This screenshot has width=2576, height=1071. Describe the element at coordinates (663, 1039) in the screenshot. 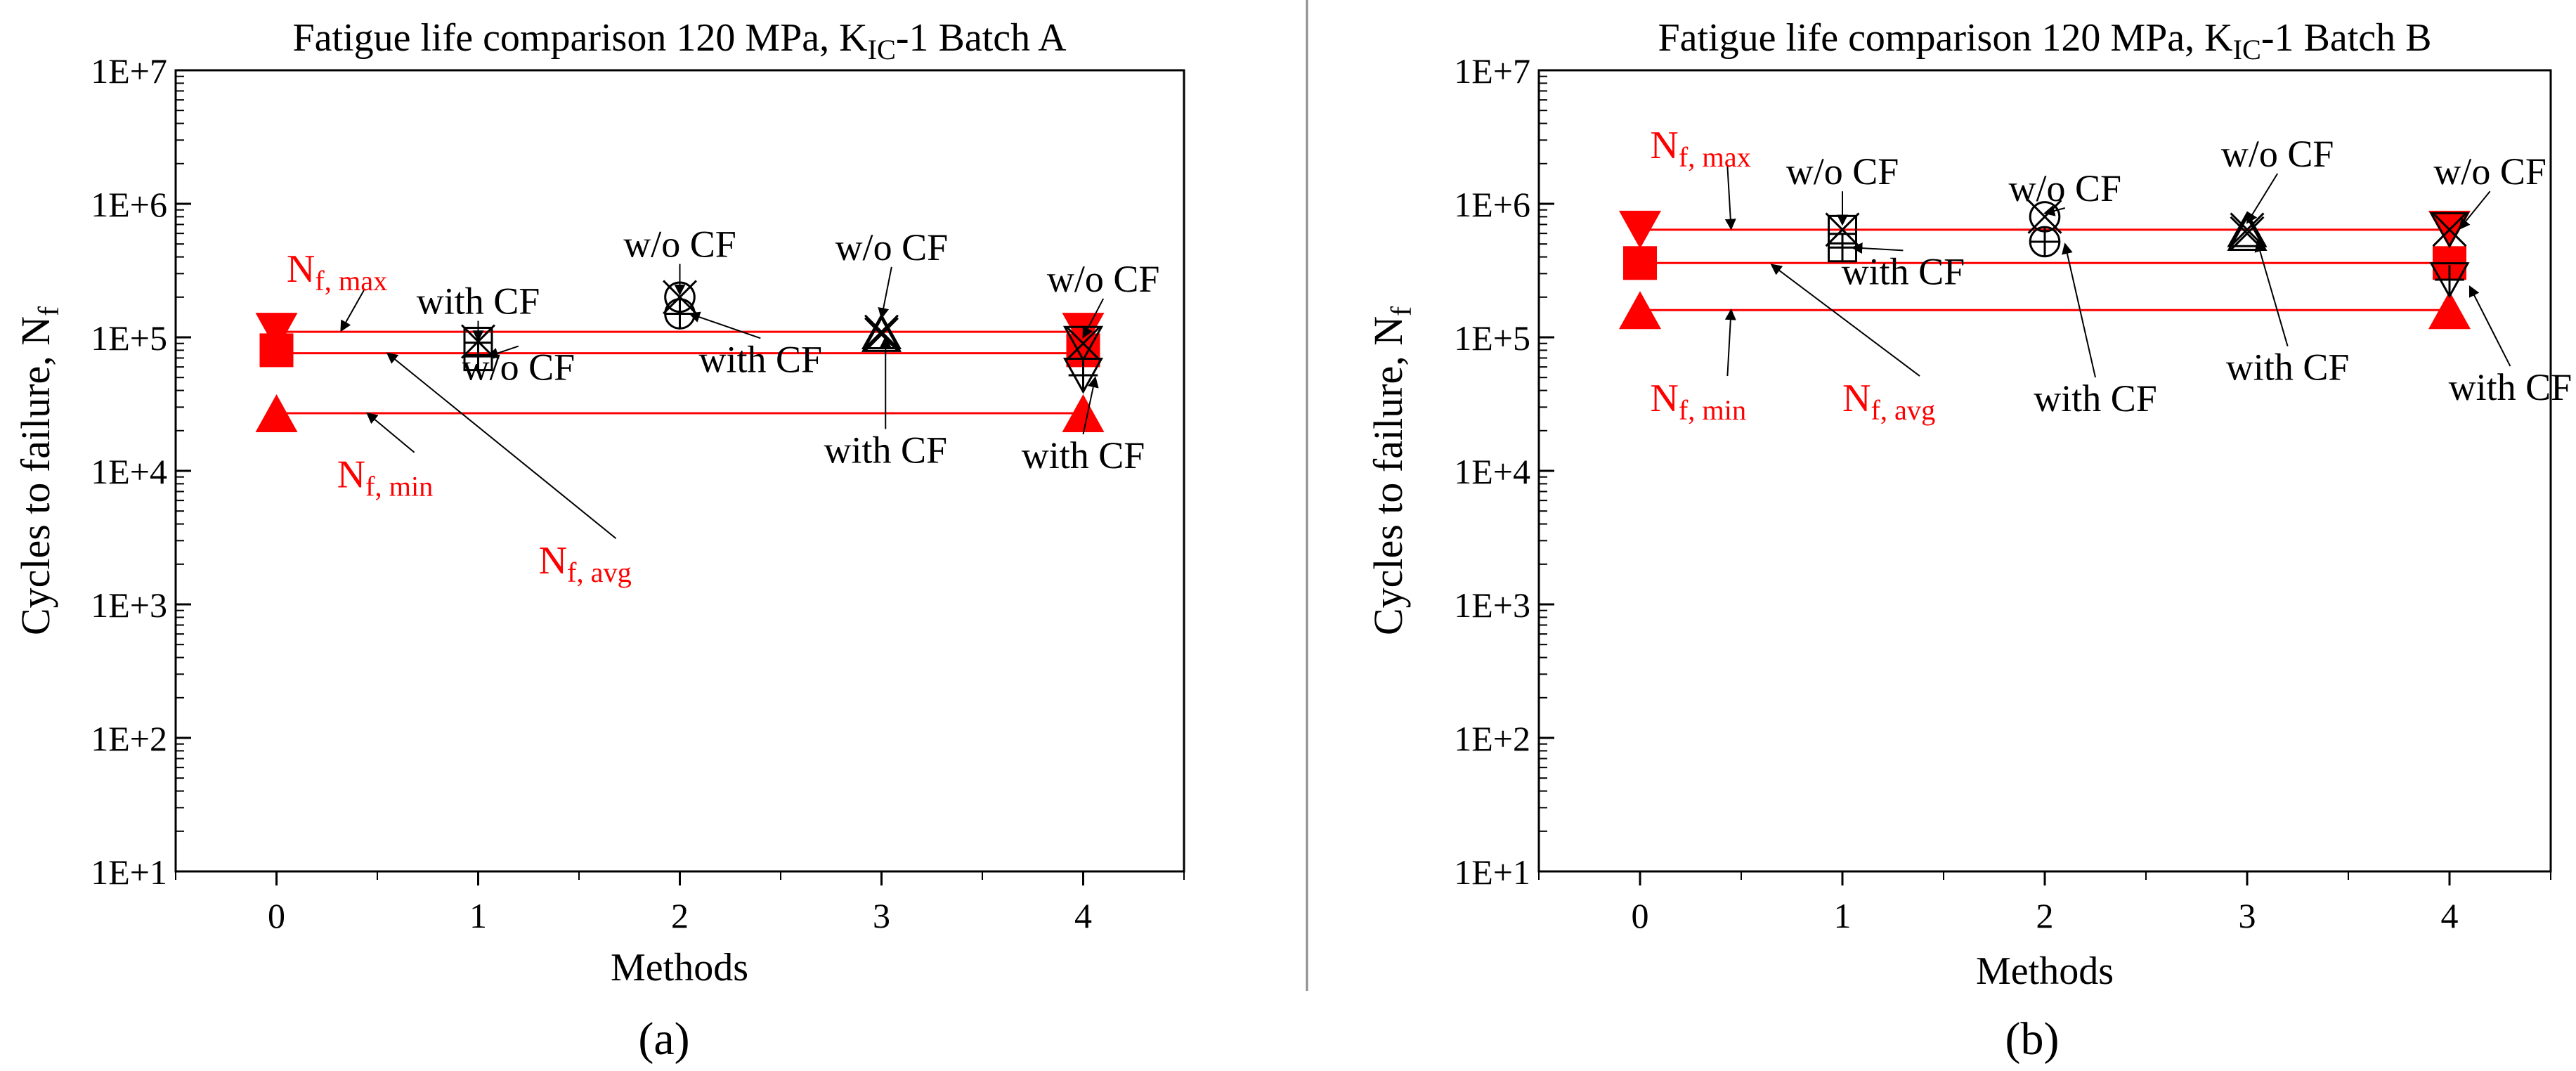

I see `panel-a-label: (a)` at that location.